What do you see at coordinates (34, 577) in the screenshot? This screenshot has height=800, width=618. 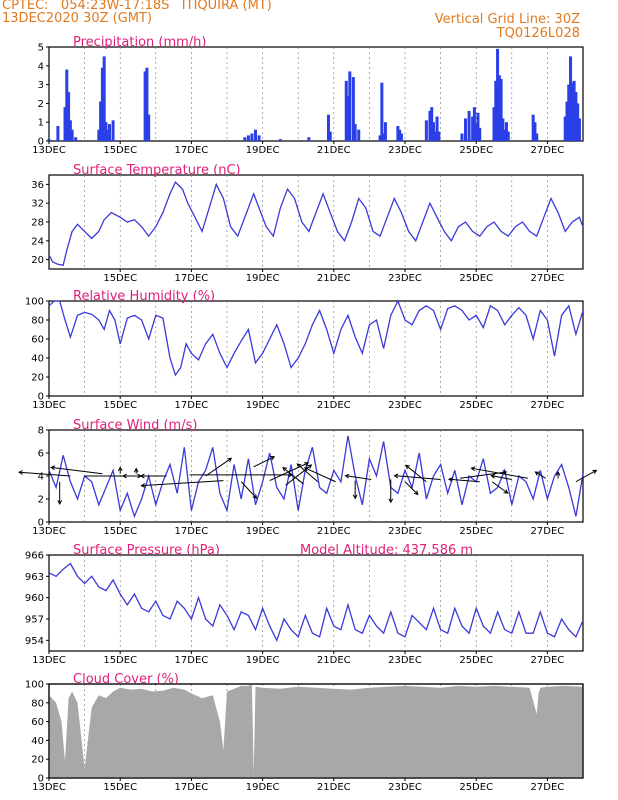 I see `y-tick-label: 963` at bounding box center [34, 577].